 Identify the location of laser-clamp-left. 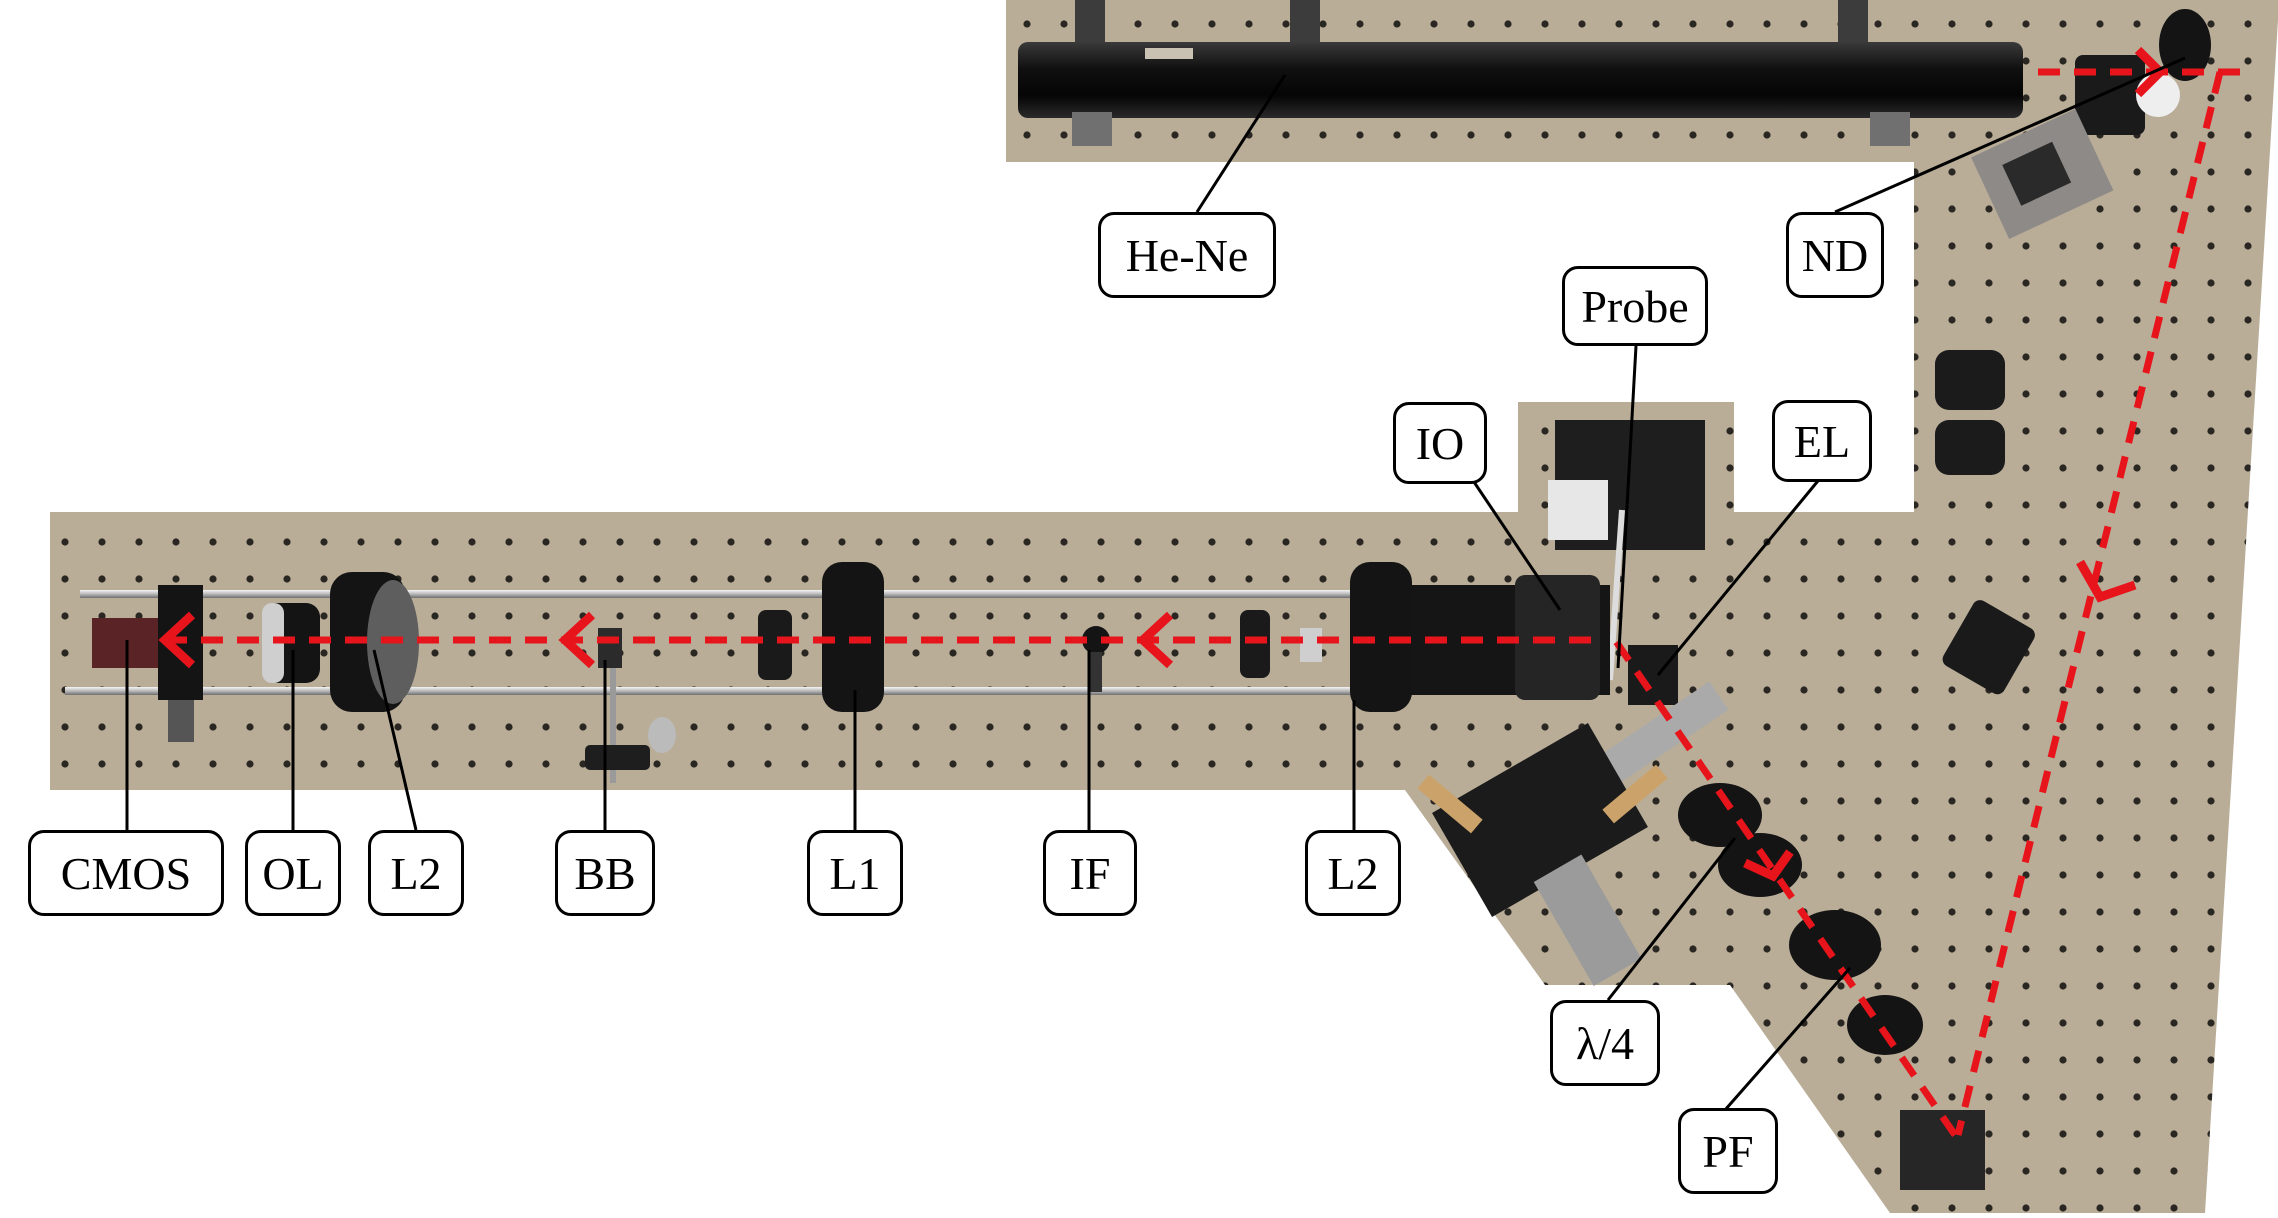
(1092, 129).